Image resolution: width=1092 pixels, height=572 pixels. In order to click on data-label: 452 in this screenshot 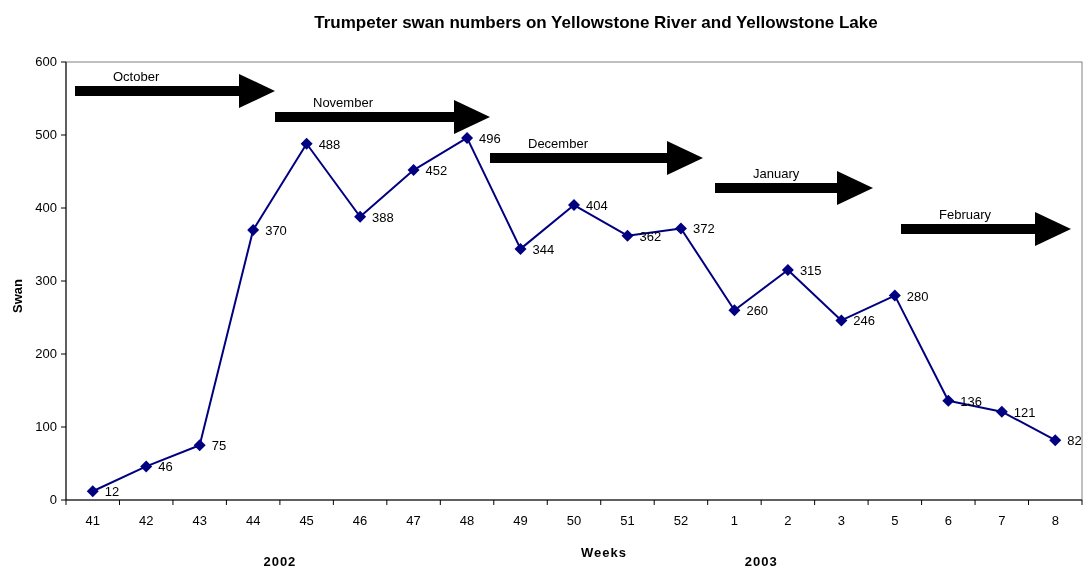, I will do `click(436, 171)`.